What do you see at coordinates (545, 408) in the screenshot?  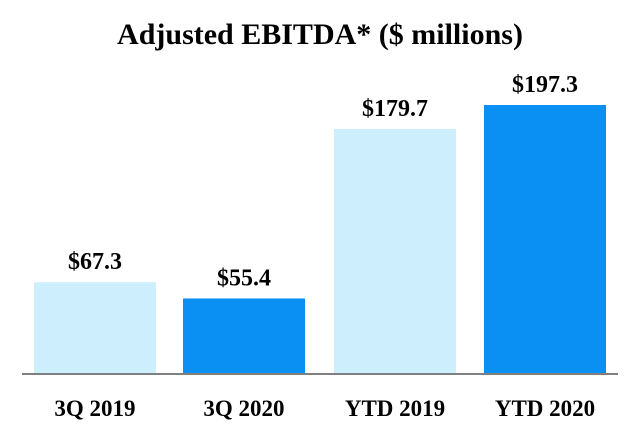 I see `x-tick-label-4: YTD 2020` at bounding box center [545, 408].